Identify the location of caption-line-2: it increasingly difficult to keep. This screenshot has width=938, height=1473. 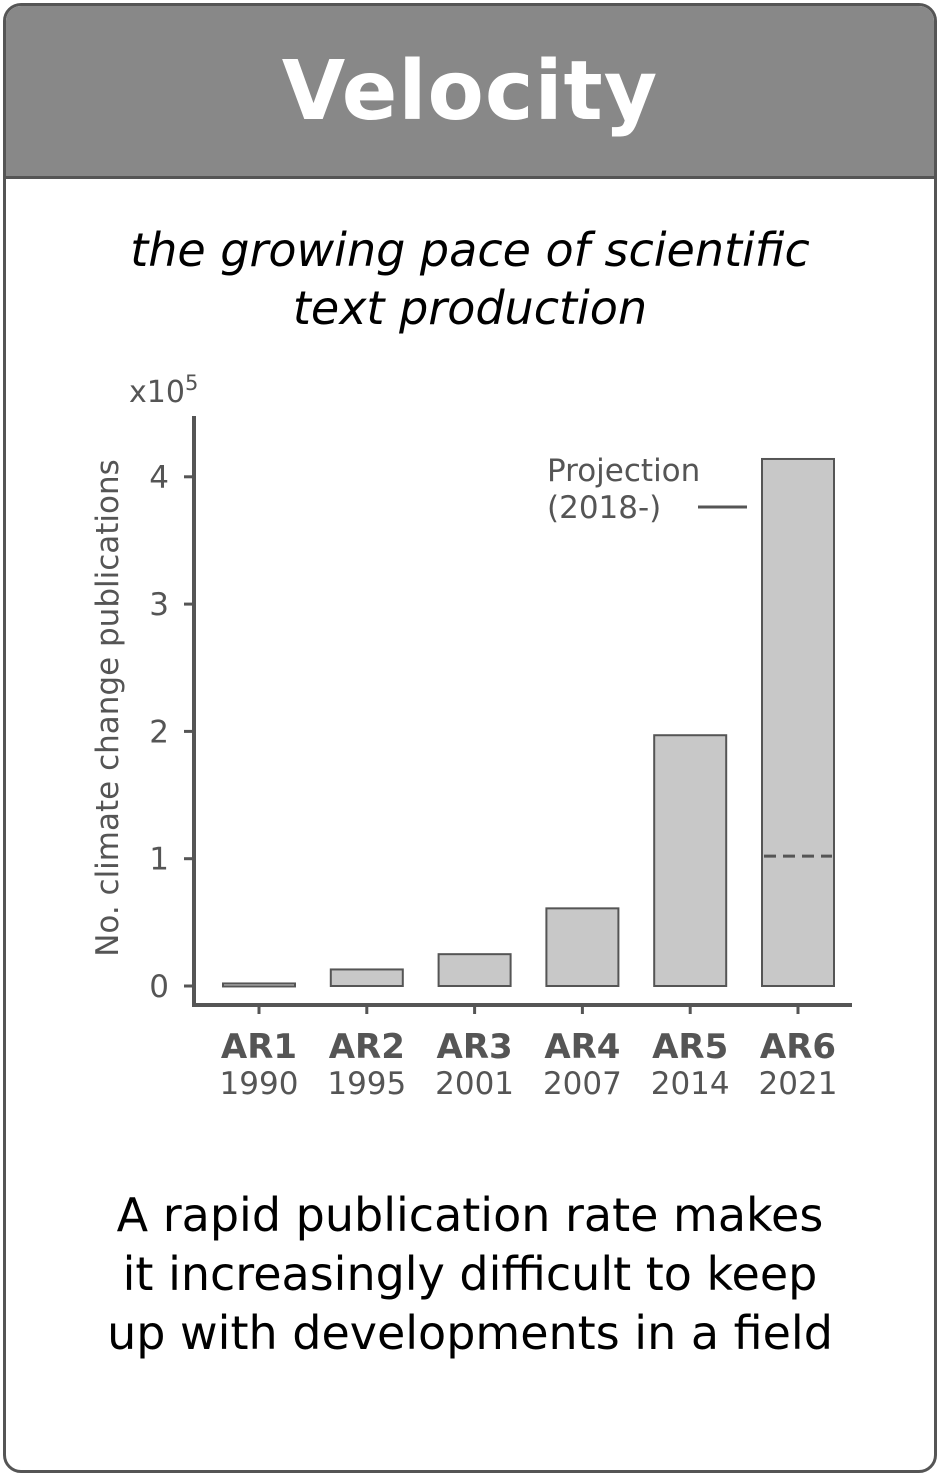
(470, 1274).